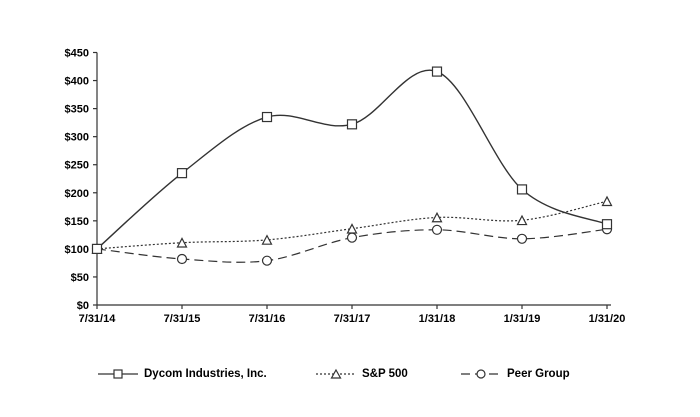  What do you see at coordinates (77, 82) in the screenshot?
I see `y-tick-label: $400` at bounding box center [77, 82].